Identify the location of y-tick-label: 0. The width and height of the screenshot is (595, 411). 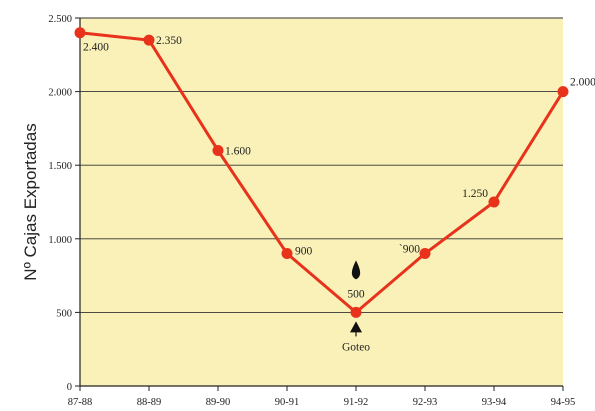
(69, 387).